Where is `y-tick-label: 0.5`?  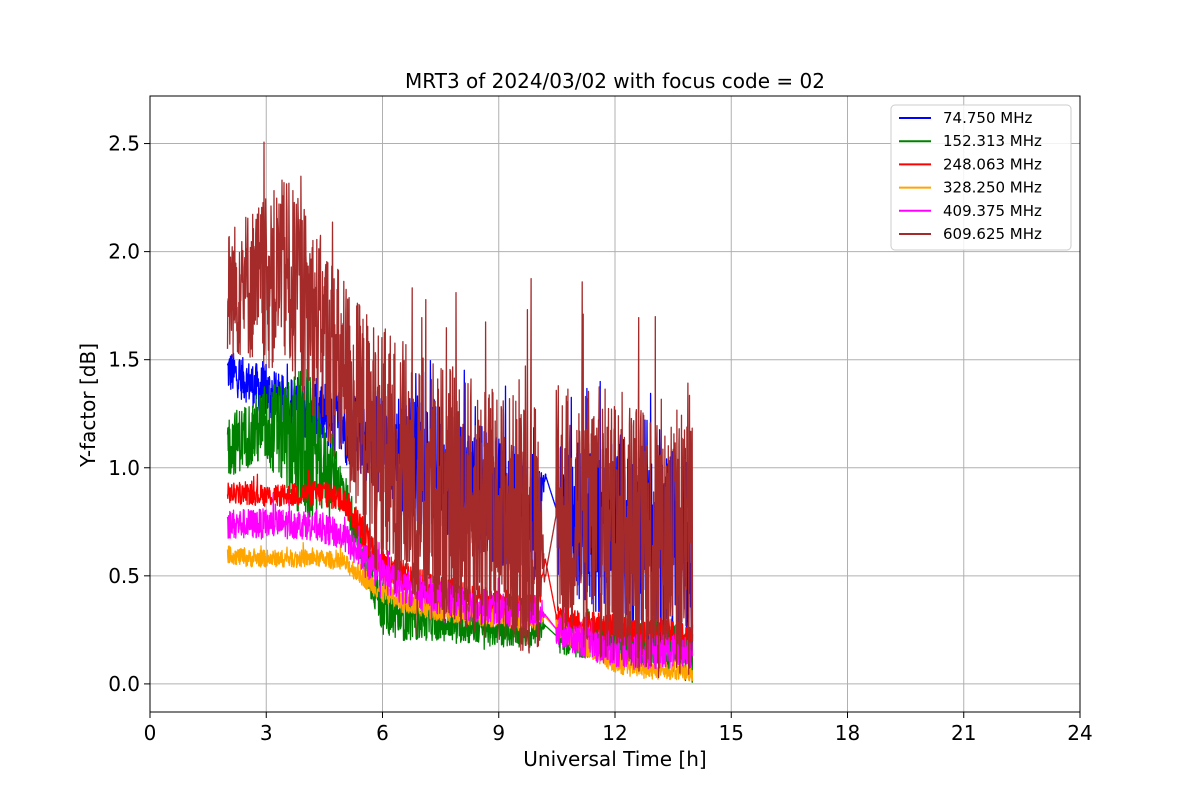 y-tick-label: 0.5 is located at coordinates (124, 576).